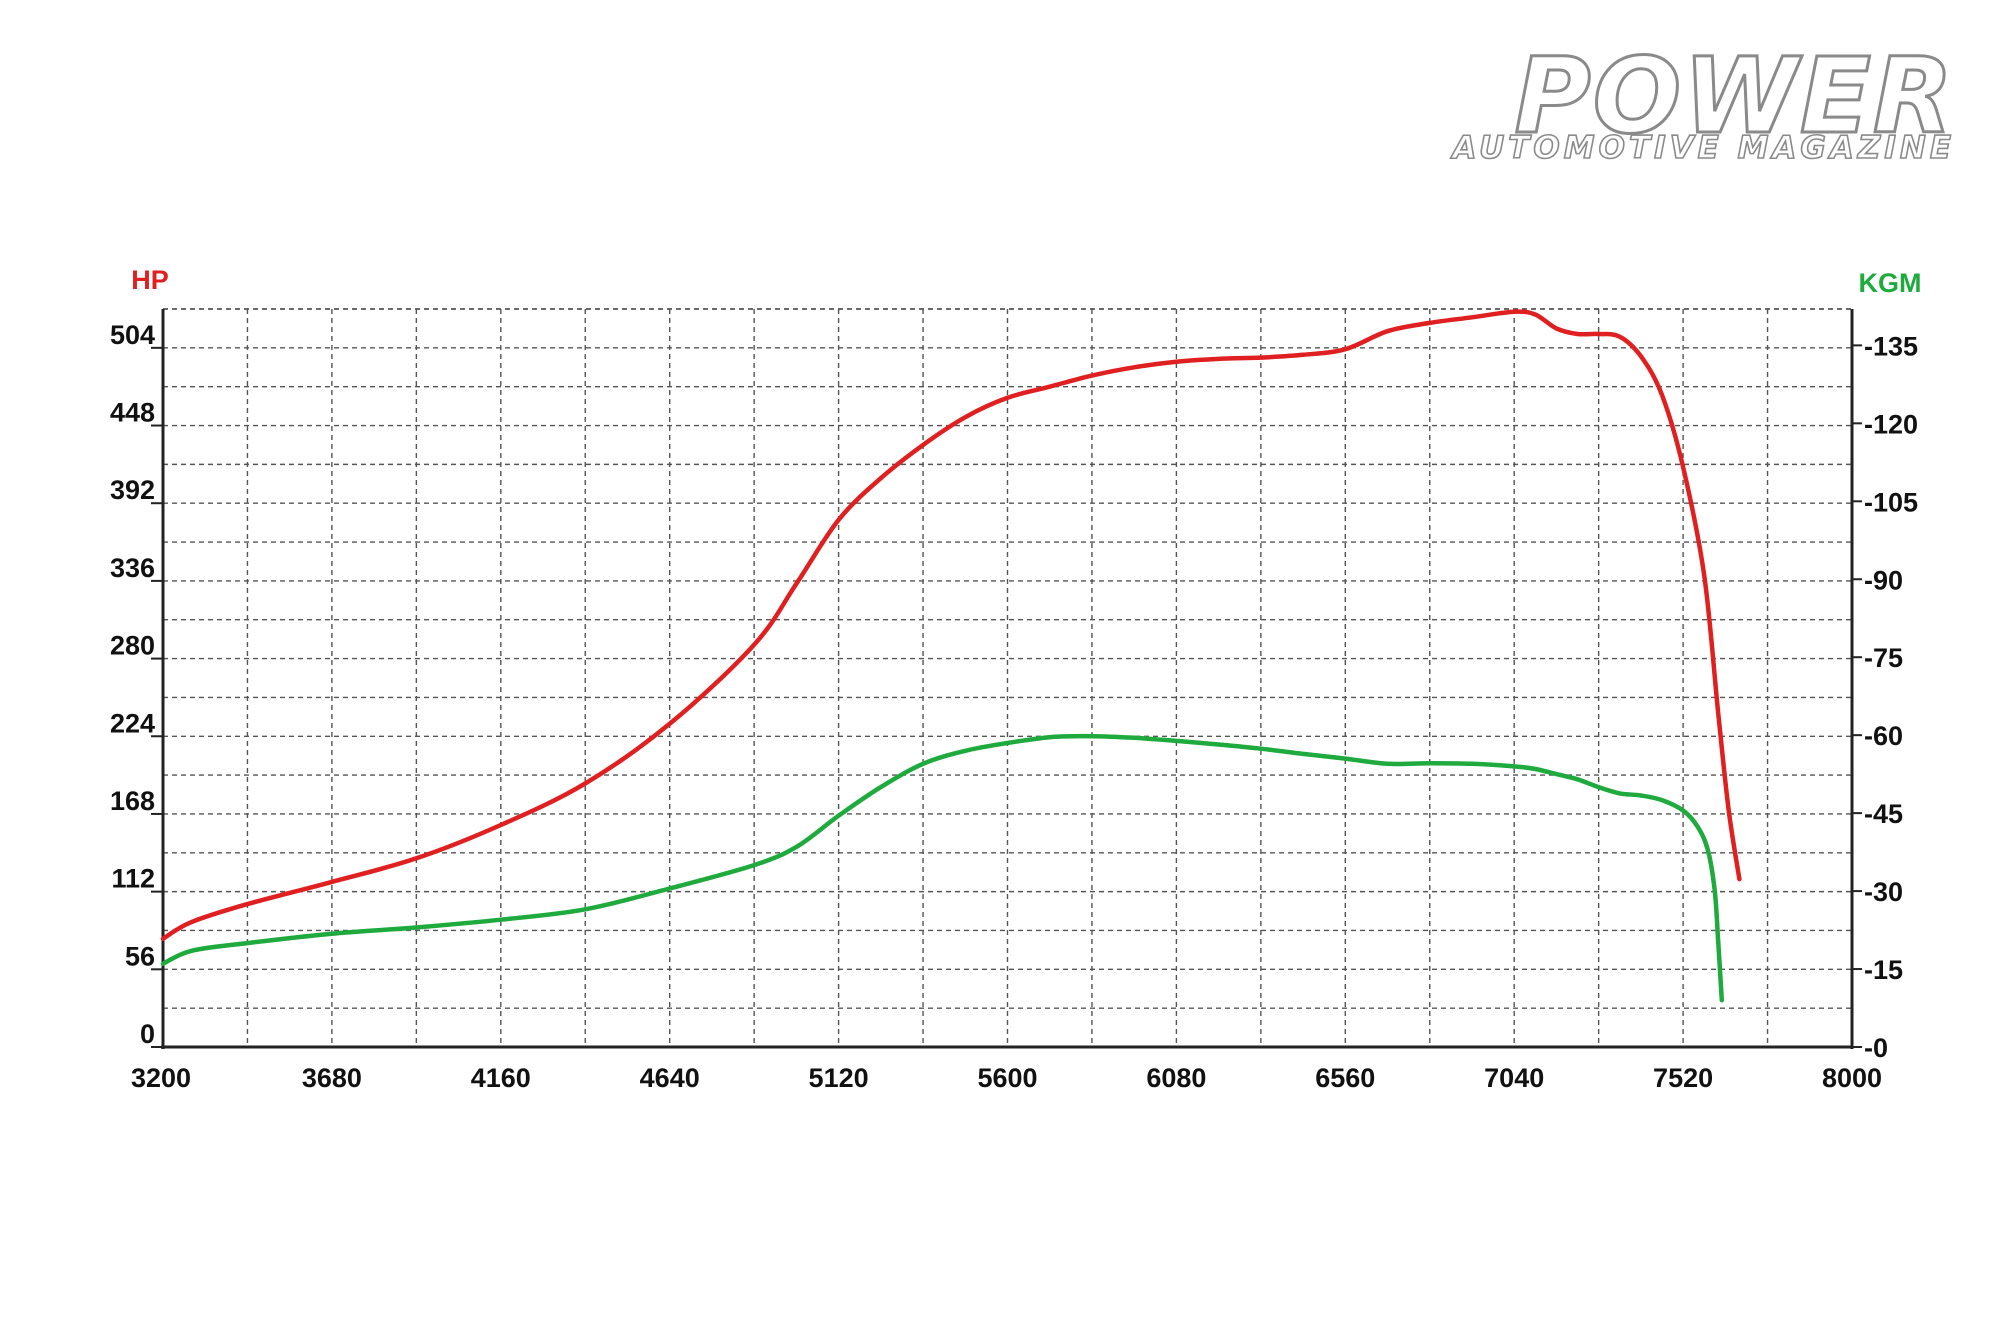 The height and width of the screenshot is (1333, 2000). What do you see at coordinates (147, 1034) in the screenshot?
I see `y-left-tick-label: 0` at bounding box center [147, 1034].